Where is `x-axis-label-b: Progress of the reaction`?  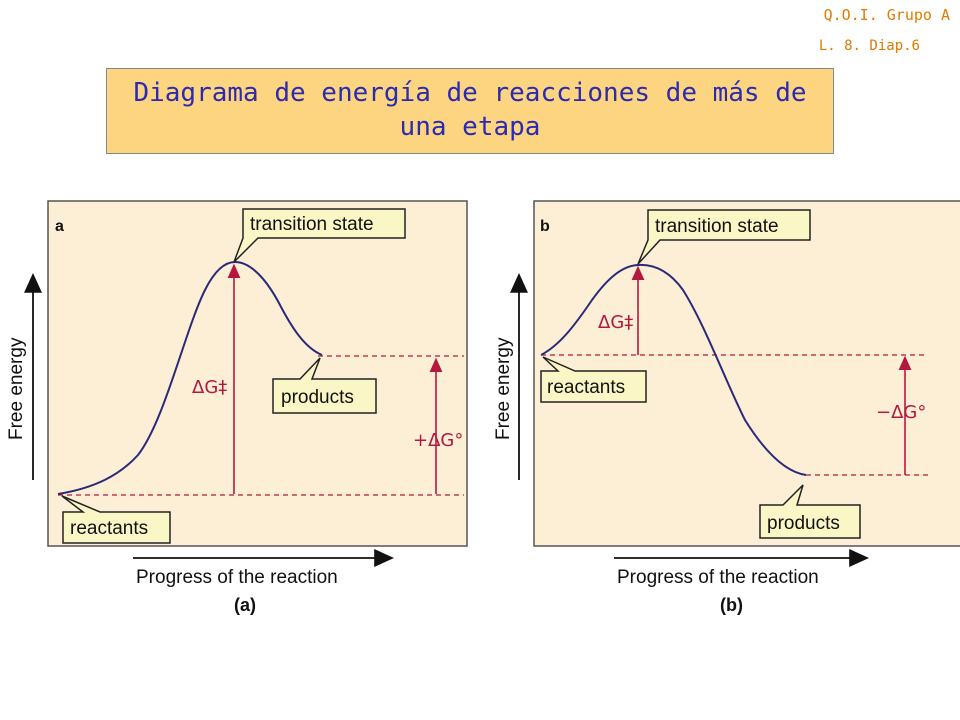 x-axis-label-b: Progress of the reaction is located at coordinates (718, 577).